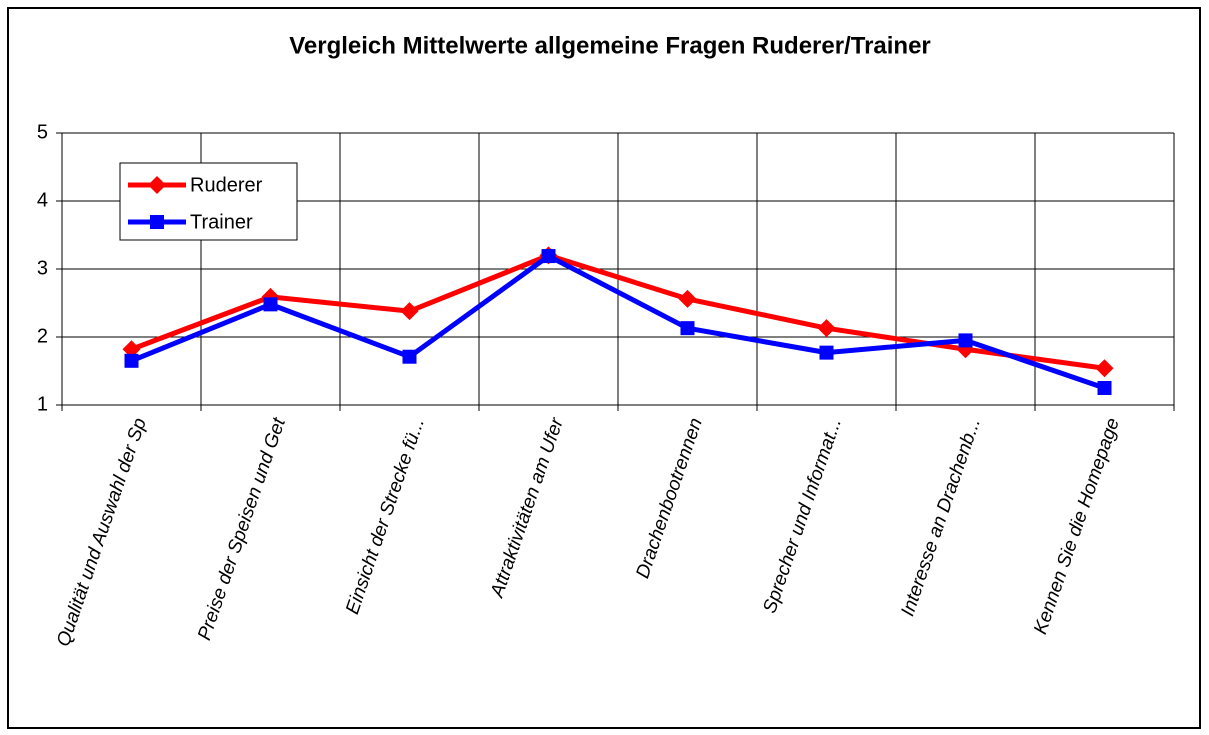 This screenshot has width=1209, height=735. What do you see at coordinates (42, 200) in the screenshot?
I see `y-tick-label: 4` at bounding box center [42, 200].